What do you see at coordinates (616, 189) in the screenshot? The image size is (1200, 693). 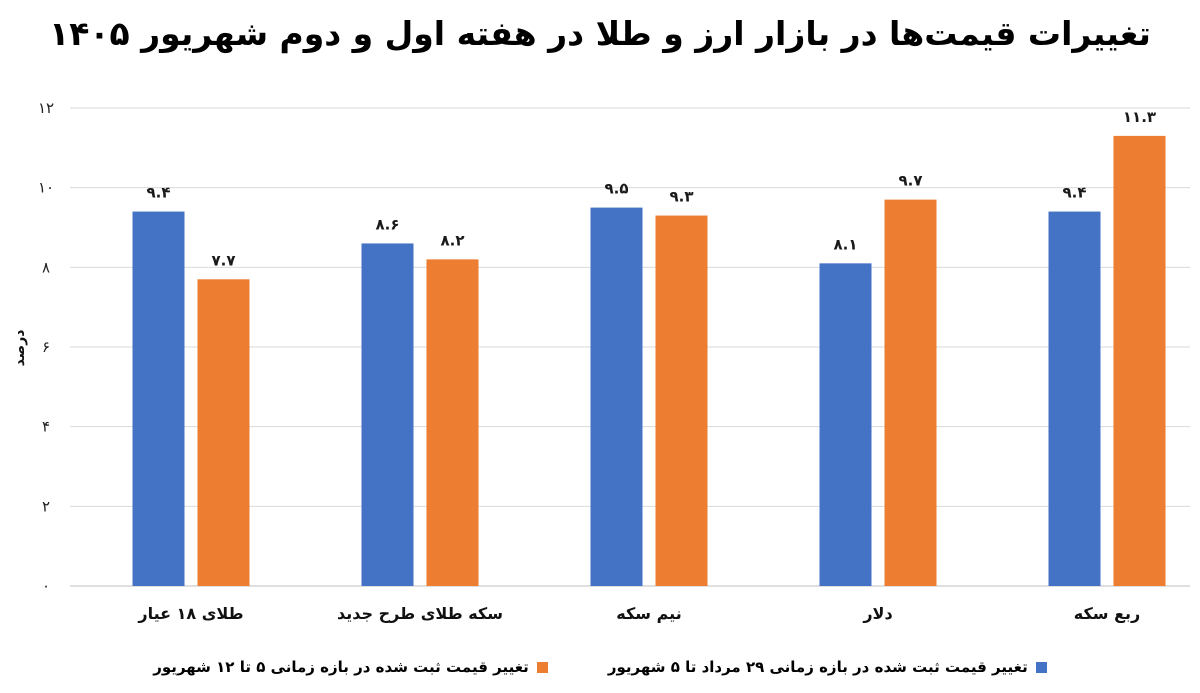 I see `data-label: ۹.۵` at bounding box center [616, 189].